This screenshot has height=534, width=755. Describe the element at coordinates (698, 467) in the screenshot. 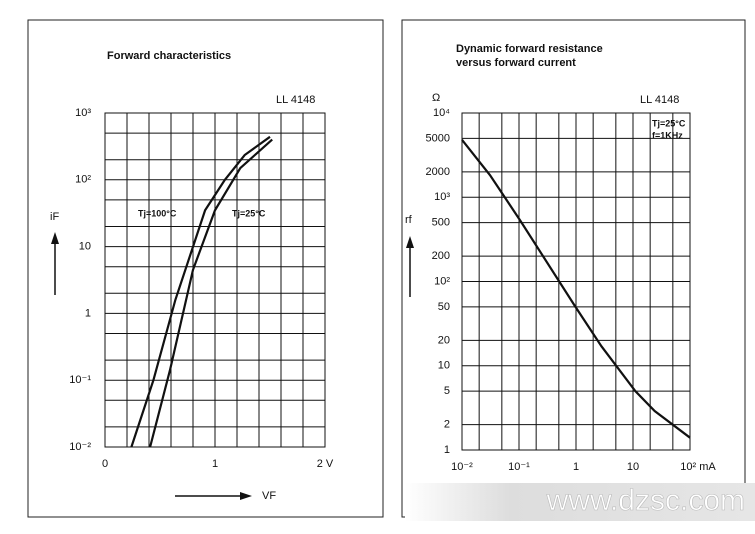

I see `x-tick-label: 10² mA` at that location.